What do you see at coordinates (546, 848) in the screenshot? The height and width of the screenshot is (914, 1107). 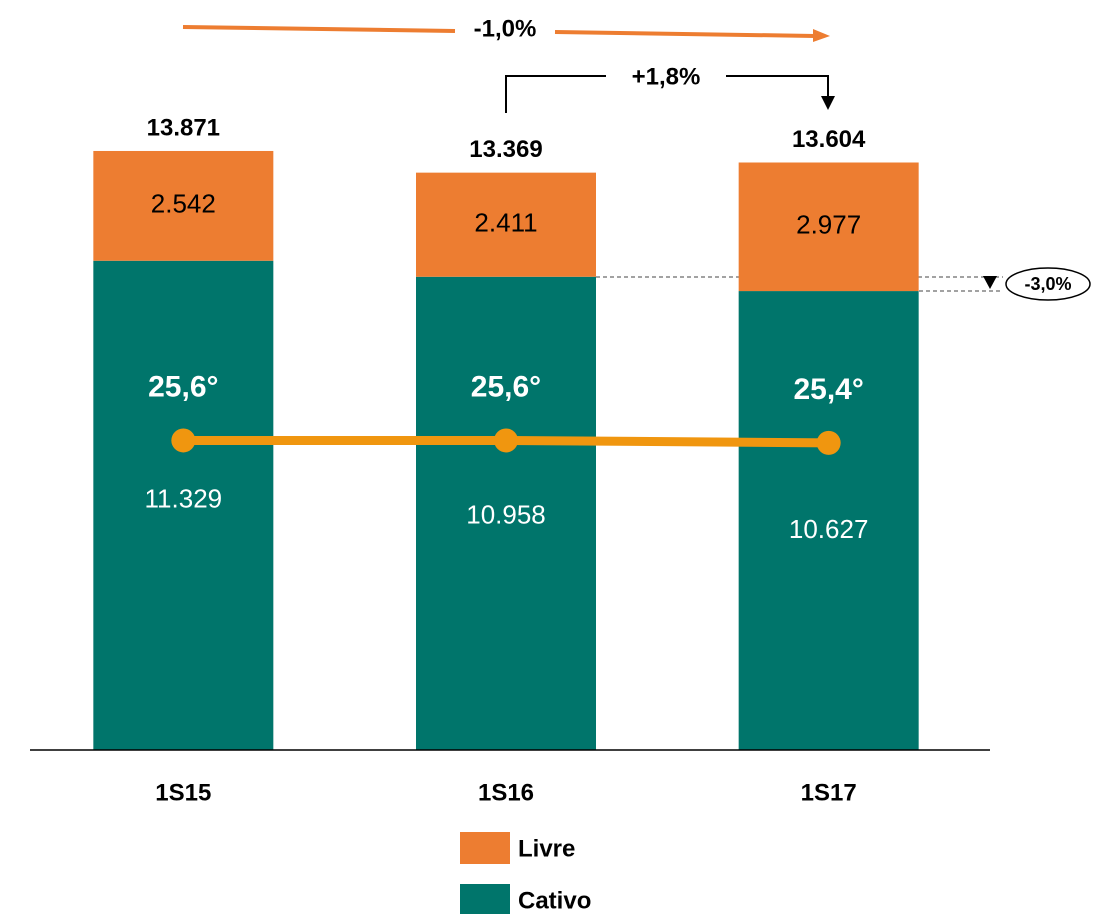 I see `legend-label: Livre` at bounding box center [546, 848].